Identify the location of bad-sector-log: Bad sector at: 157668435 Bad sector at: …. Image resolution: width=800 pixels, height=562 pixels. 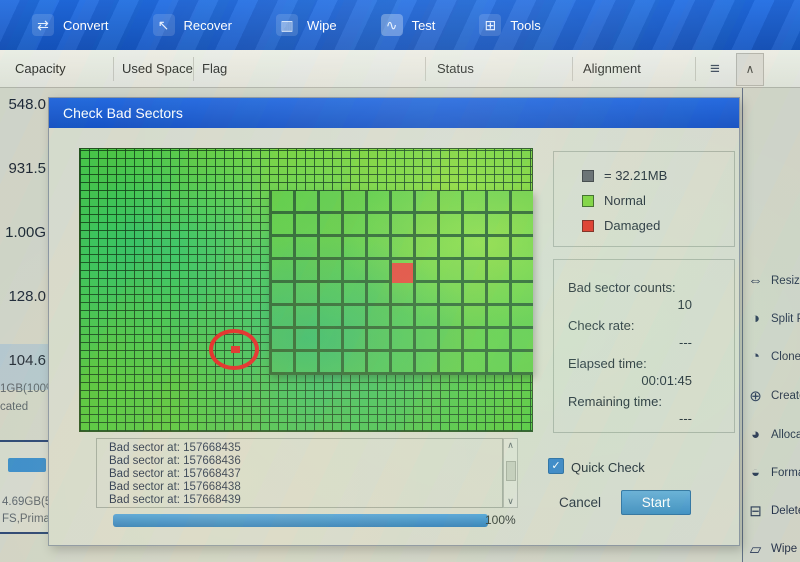
(299, 473).